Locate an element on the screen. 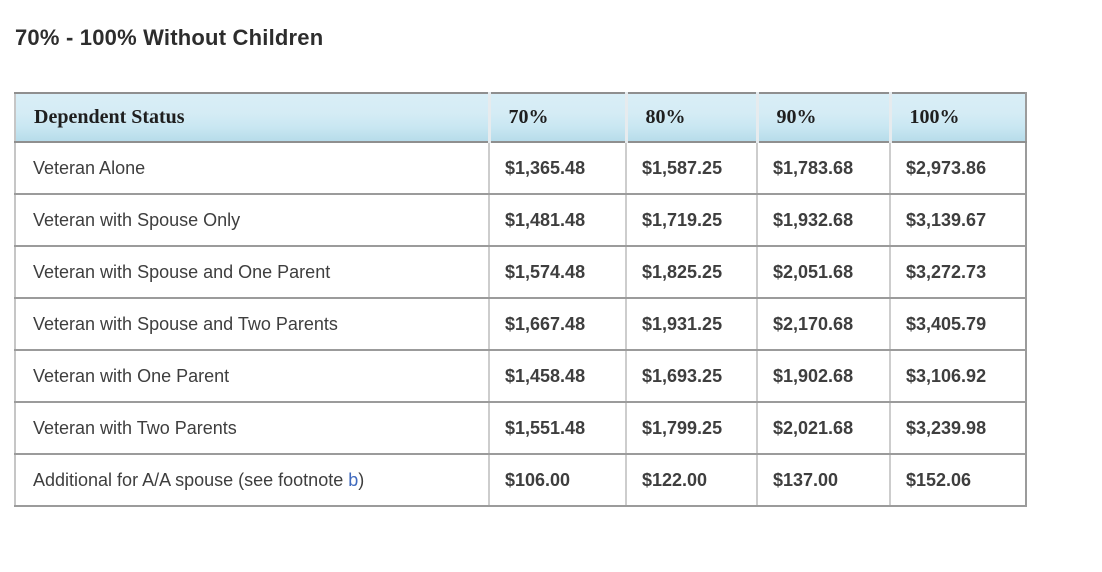 This screenshot has height=572, width=1102. column-header-80: 80% is located at coordinates (690, 118).